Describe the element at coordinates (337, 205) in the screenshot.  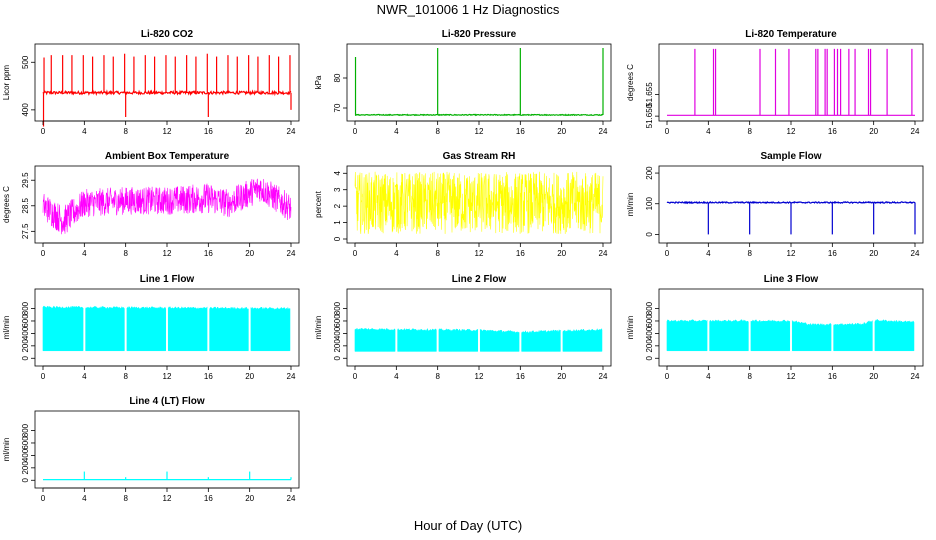
I see `y-tick-label: 2` at that location.